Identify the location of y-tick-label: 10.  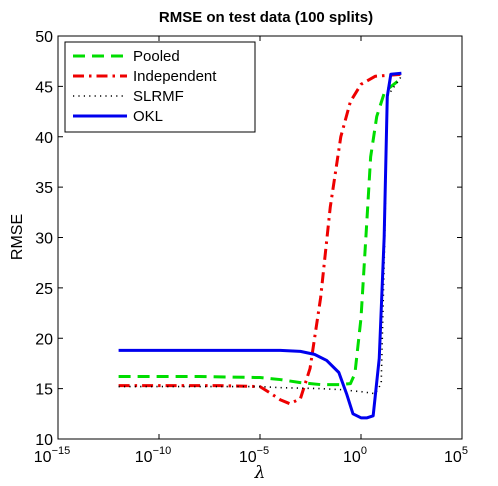
(44, 440).